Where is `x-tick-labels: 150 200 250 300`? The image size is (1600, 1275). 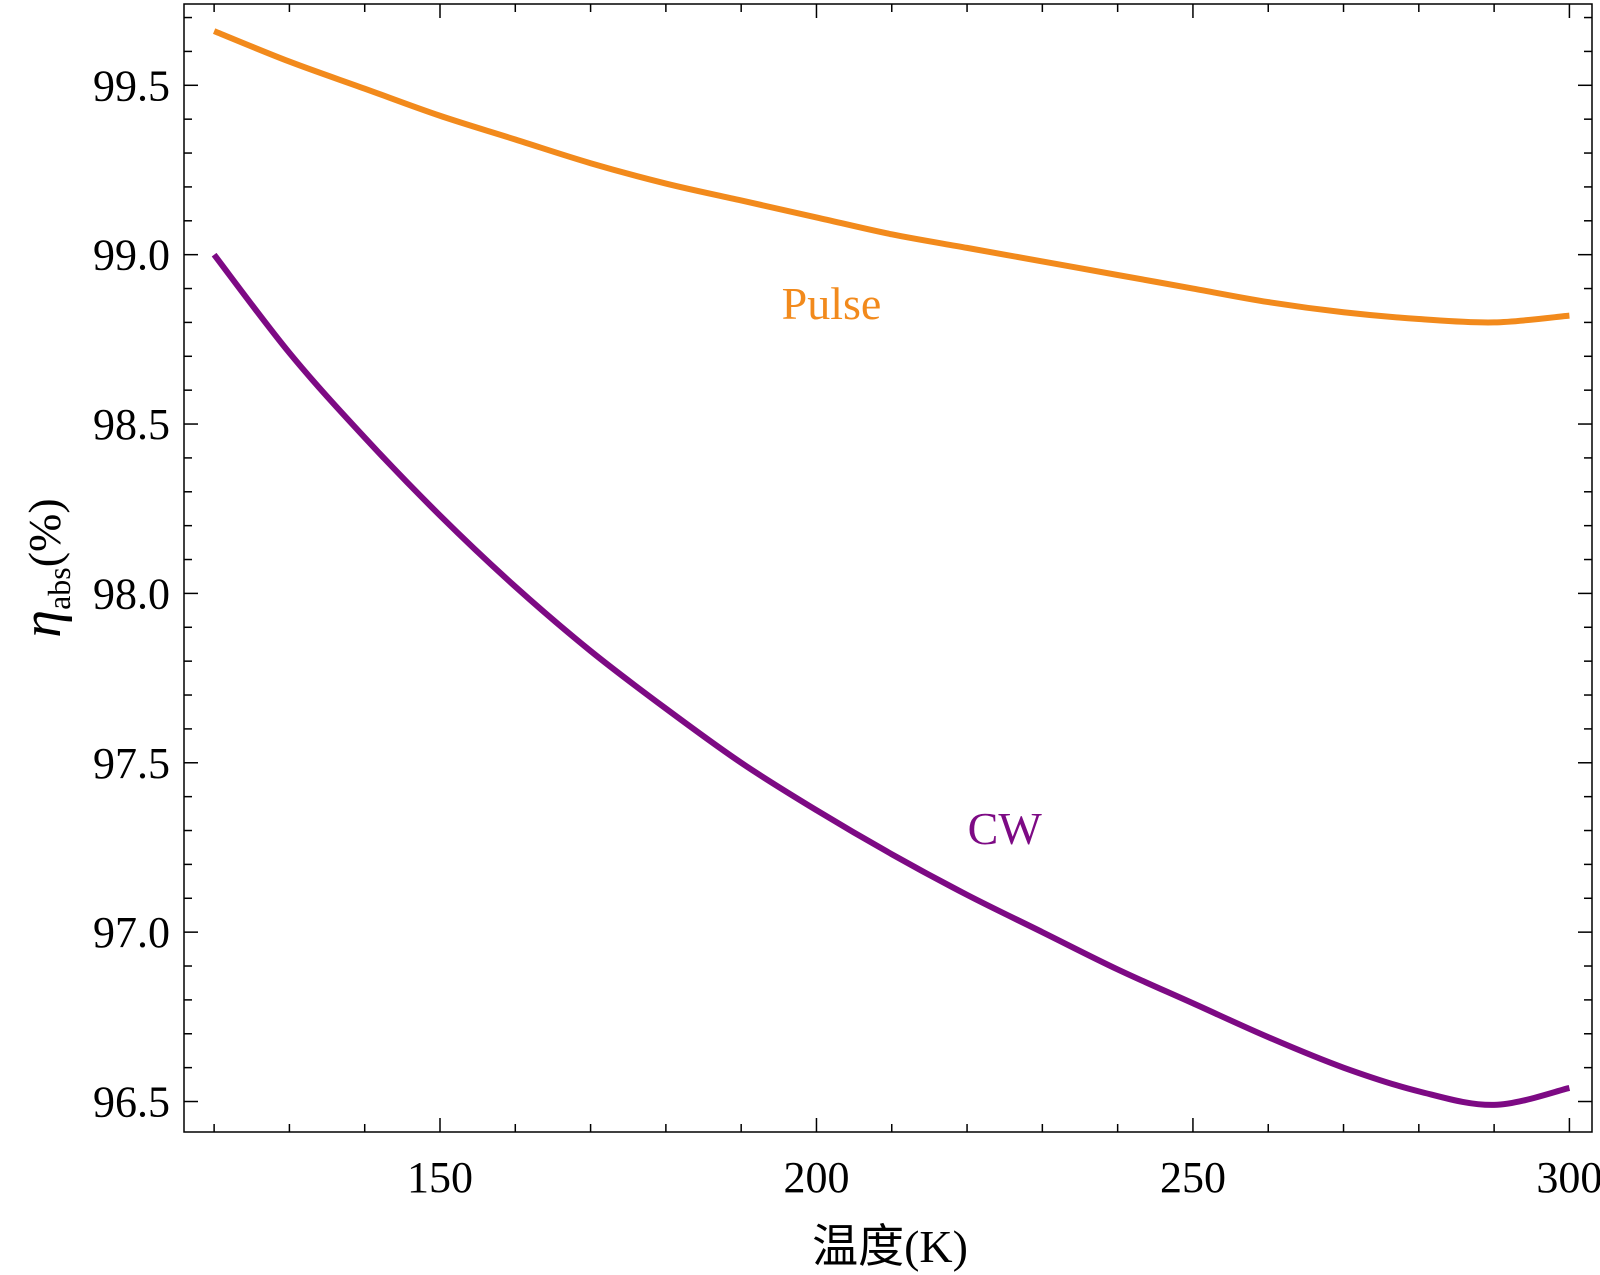
x-tick-labels: 150 200 250 300 is located at coordinates (1003, 1177).